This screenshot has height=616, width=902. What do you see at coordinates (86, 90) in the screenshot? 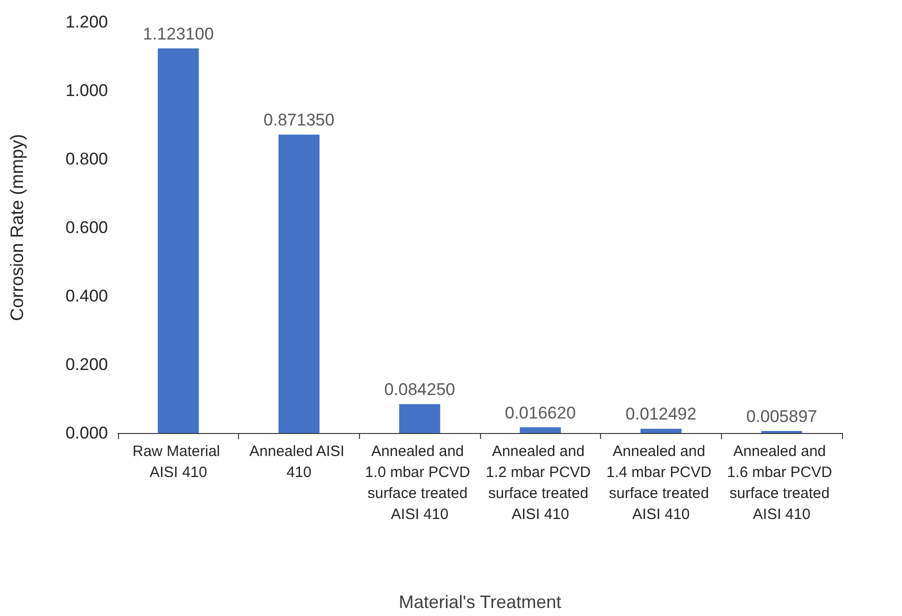
I see `y-tick-label: 1.000` at bounding box center [86, 90].